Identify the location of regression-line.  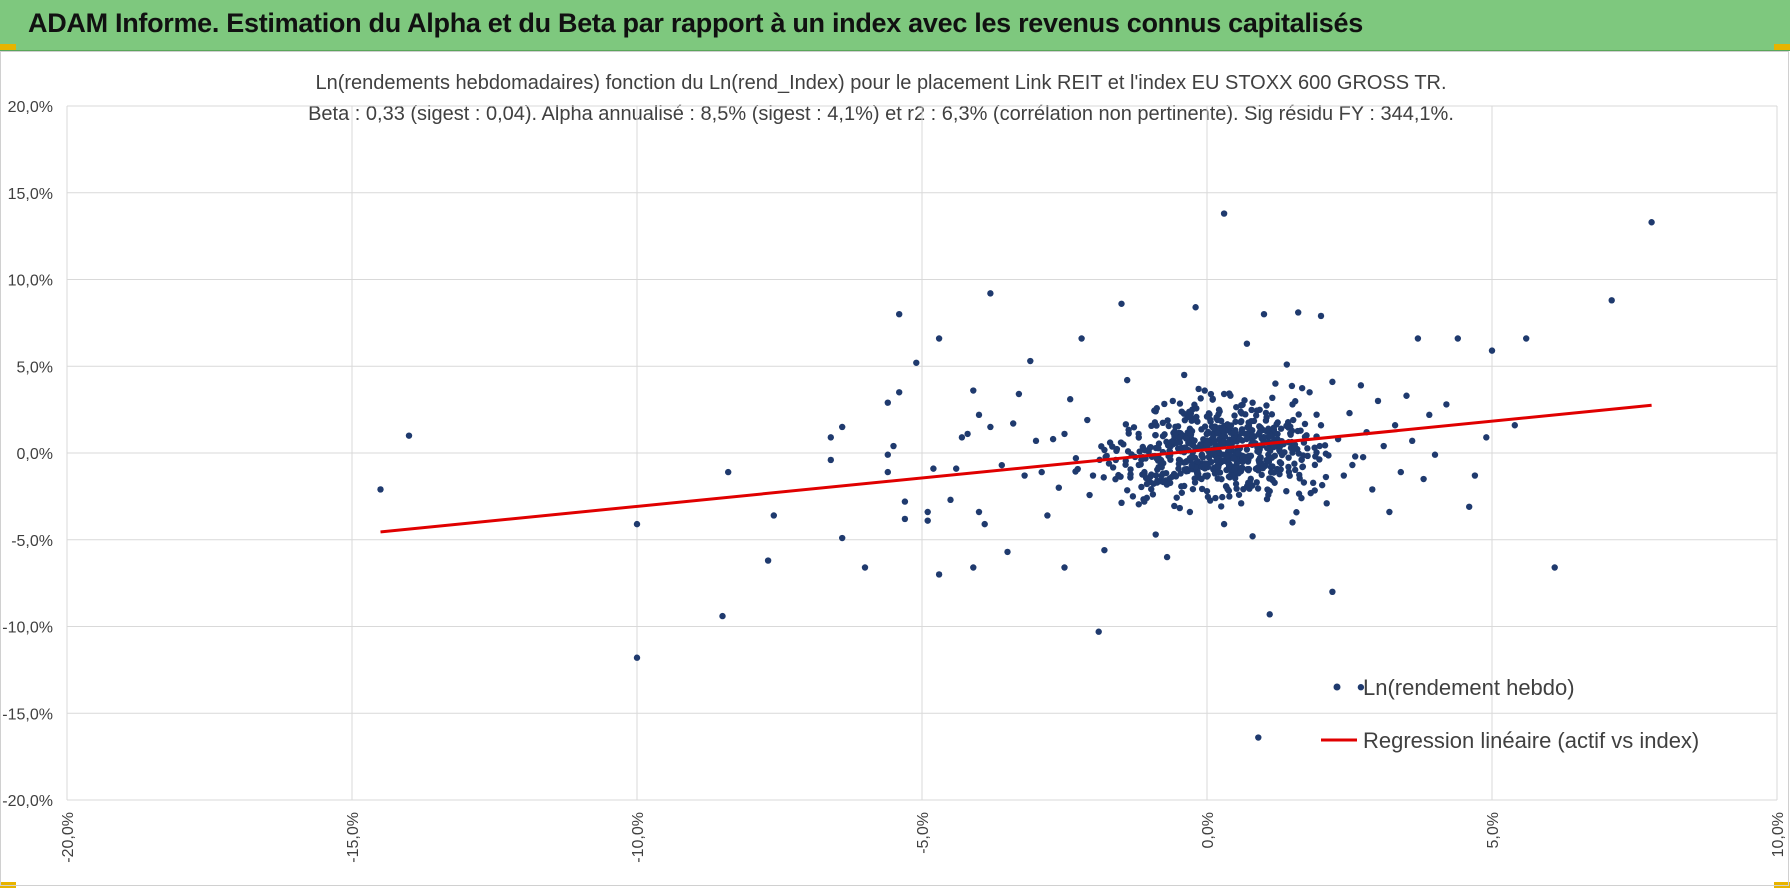
(1016, 468).